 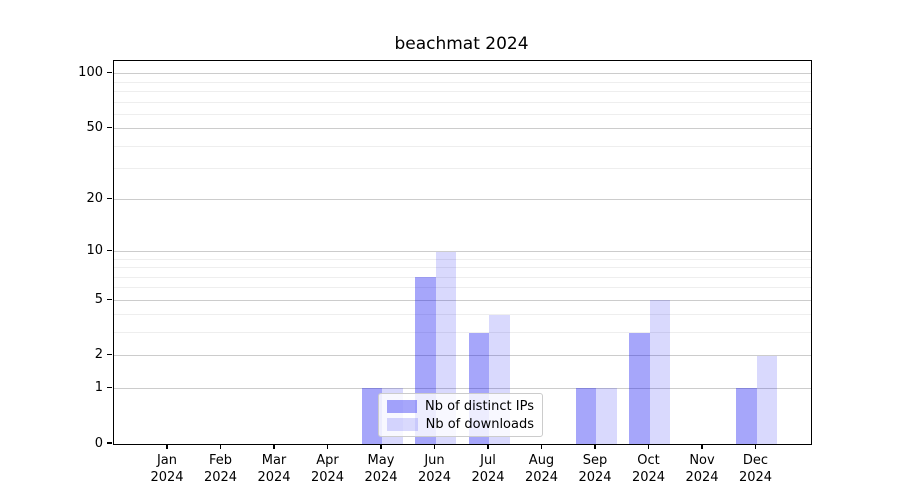 What do you see at coordinates (746, 416) in the screenshot?
I see `bar-dec-ips` at bounding box center [746, 416].